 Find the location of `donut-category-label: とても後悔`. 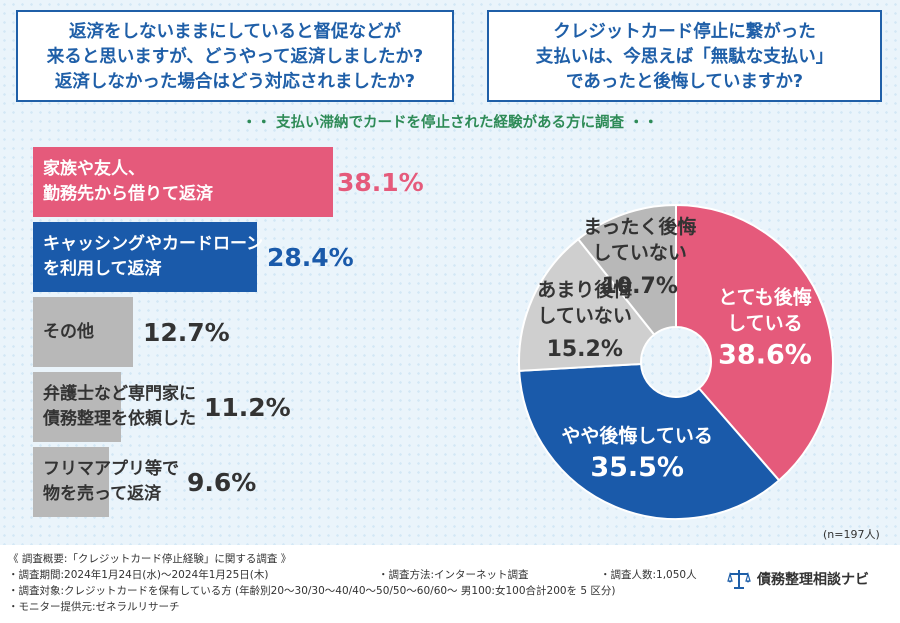

donut-category-label: とても後悔 is located at coordinates (764, 297).